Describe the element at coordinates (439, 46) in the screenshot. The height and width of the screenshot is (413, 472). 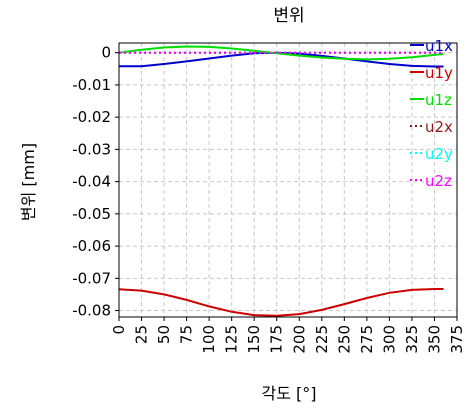
I see `legend-label-u1x: u1x` at that location.